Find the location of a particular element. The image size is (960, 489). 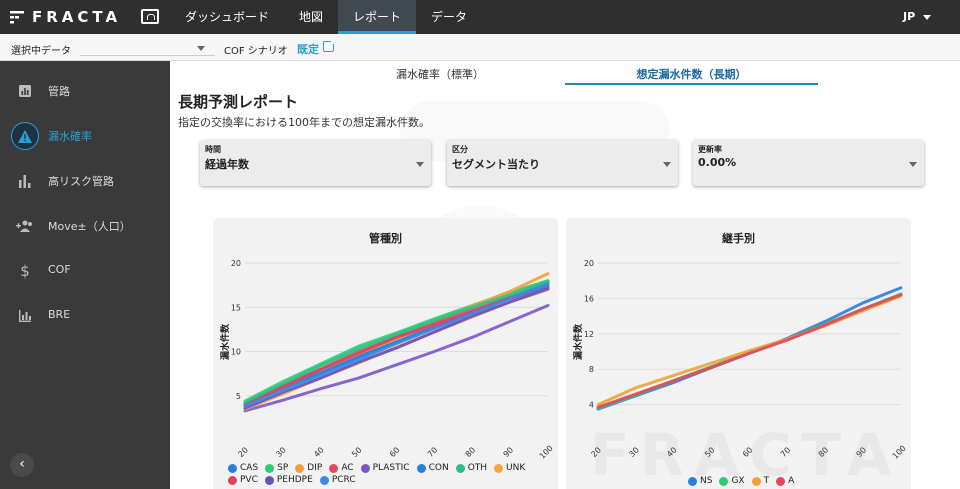

sidebar-item-bre: BRE is located at coordinates (85, 315).